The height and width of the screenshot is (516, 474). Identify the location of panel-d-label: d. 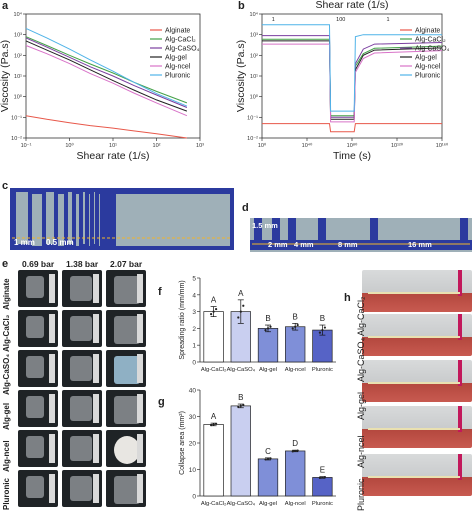
(245, 208).